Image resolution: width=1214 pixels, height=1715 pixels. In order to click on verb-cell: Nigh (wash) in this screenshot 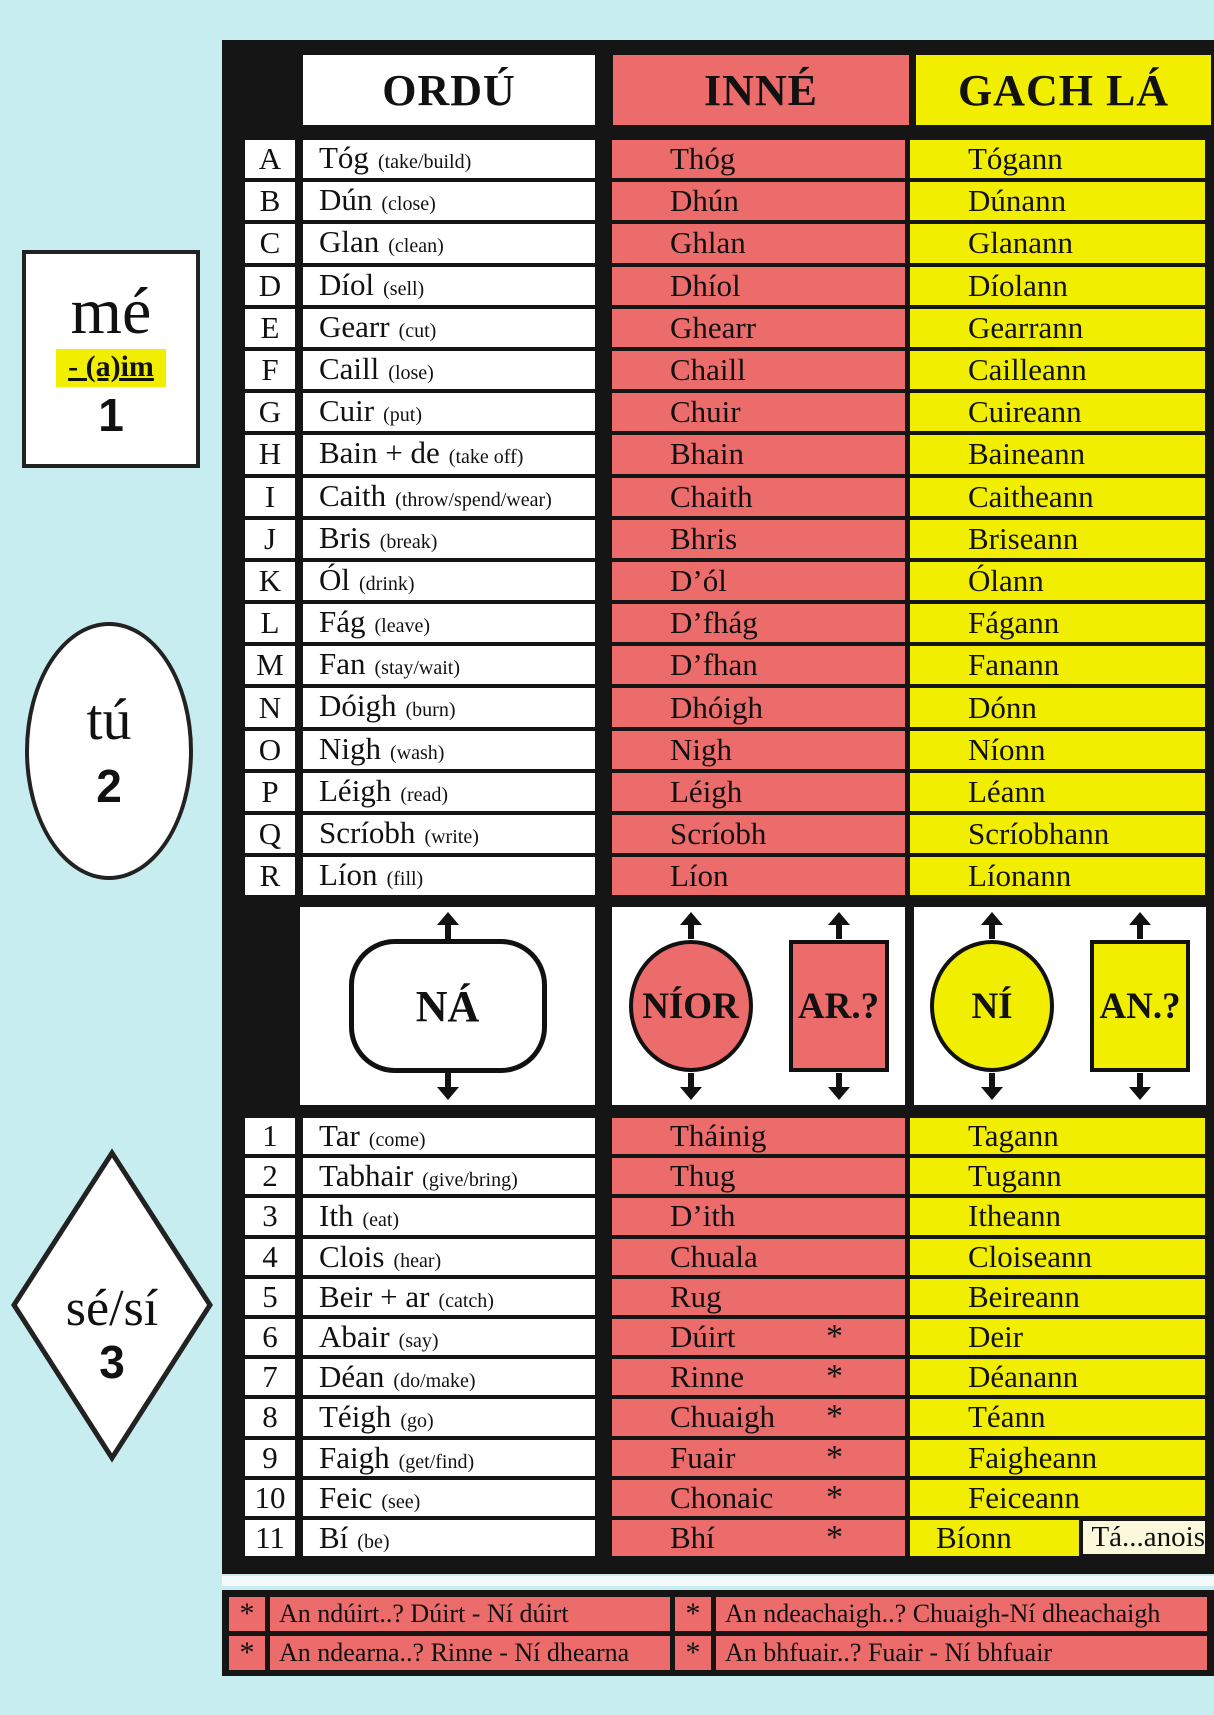, I will do `click(449, 749)`.